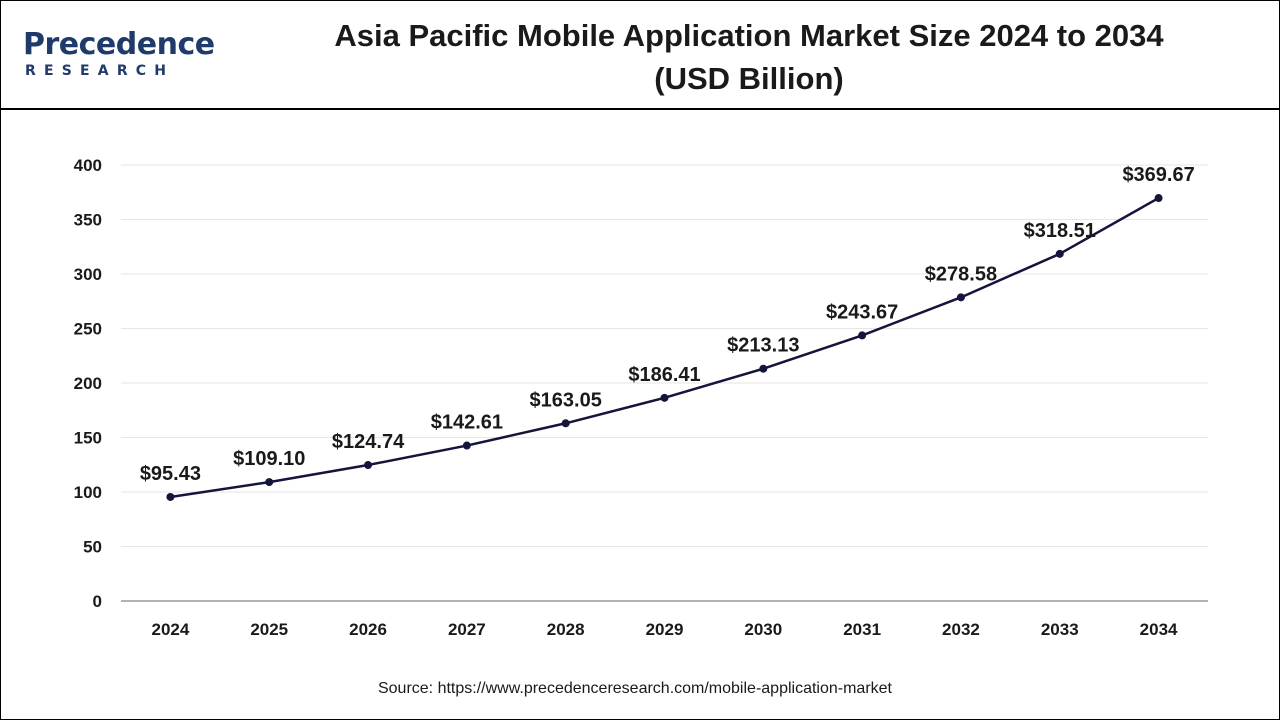 This screenshot has height=720, width=1280. I want to click on x-tick-label: 2028, so click(566, 629).